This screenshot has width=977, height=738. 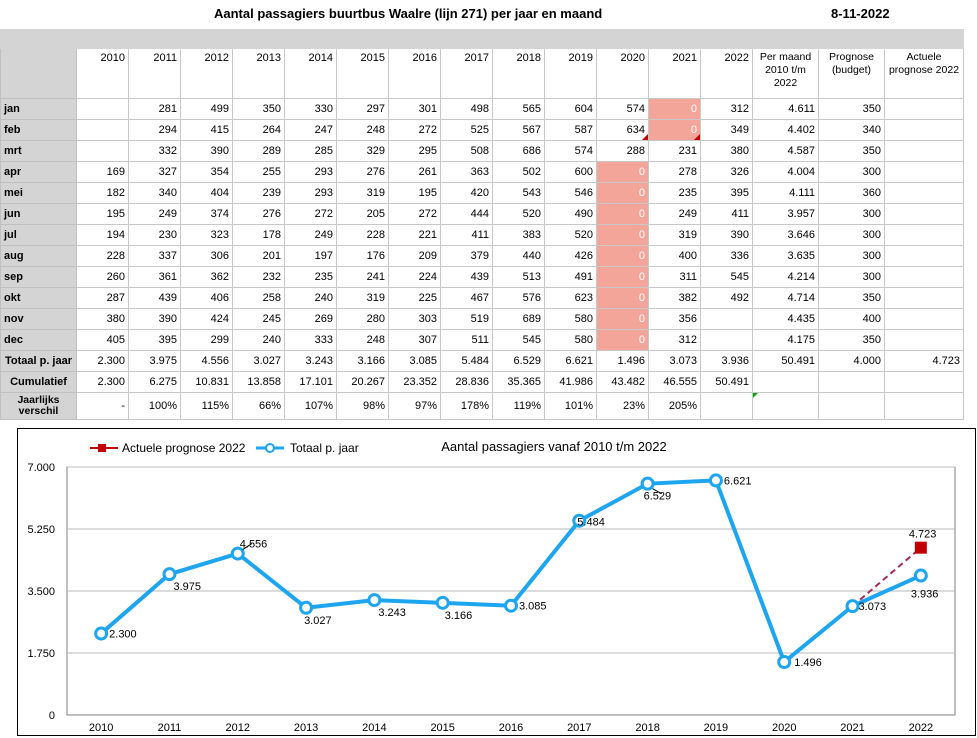 I want to click on table-cell: 178, so click(x=258, y=235).